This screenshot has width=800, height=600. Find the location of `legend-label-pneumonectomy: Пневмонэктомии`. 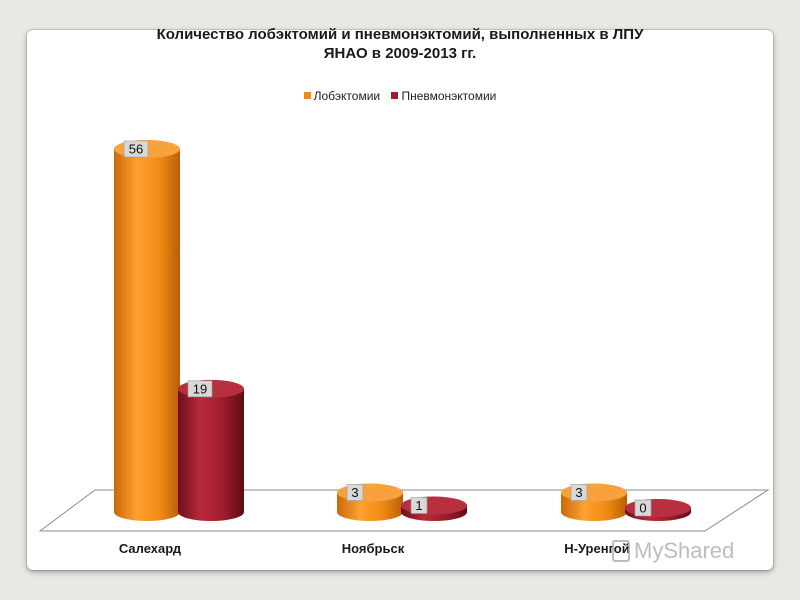

legend-label-pneumonectomy: Пневмонэктомии is located at coordinates (449, 96).